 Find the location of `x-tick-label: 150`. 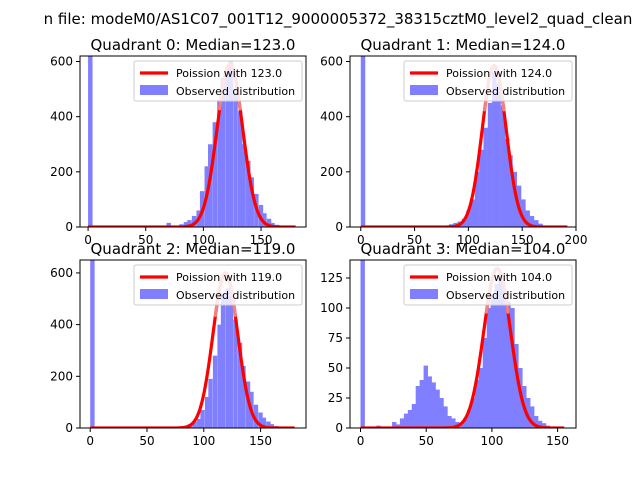

x-tick-label: 150 is located at coordinates (557, 441).